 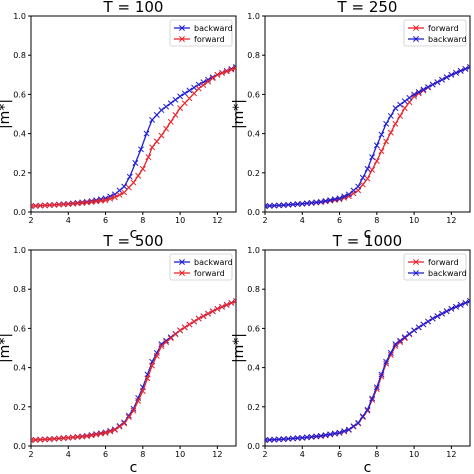 What do you see at coordinates (416, 273) in the screenshot?
I see `legend-marker-backward` at bounding box center [416, 273].